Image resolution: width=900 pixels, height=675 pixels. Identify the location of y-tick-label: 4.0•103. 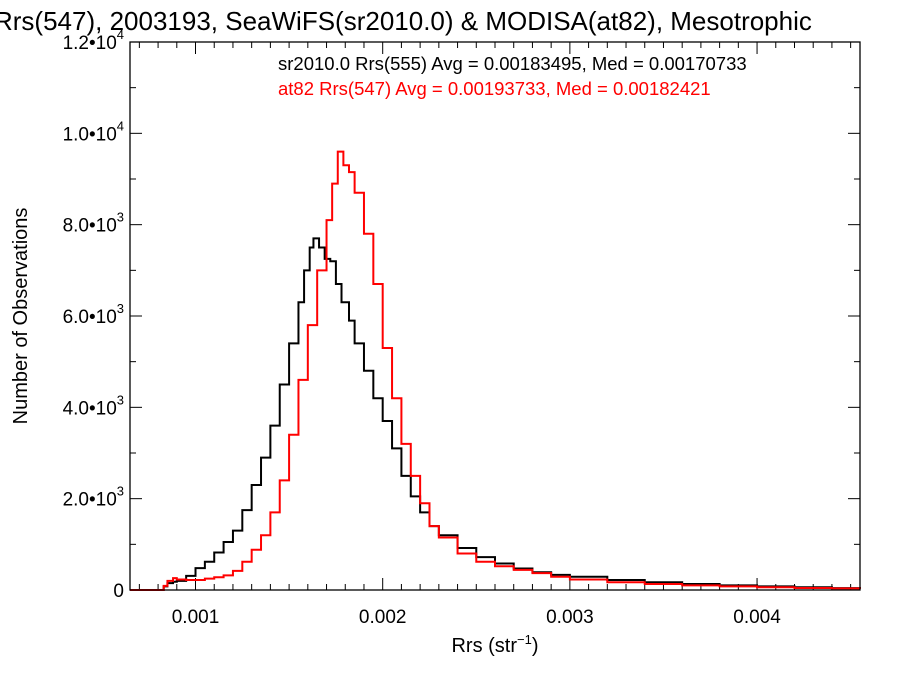
(93, 405).